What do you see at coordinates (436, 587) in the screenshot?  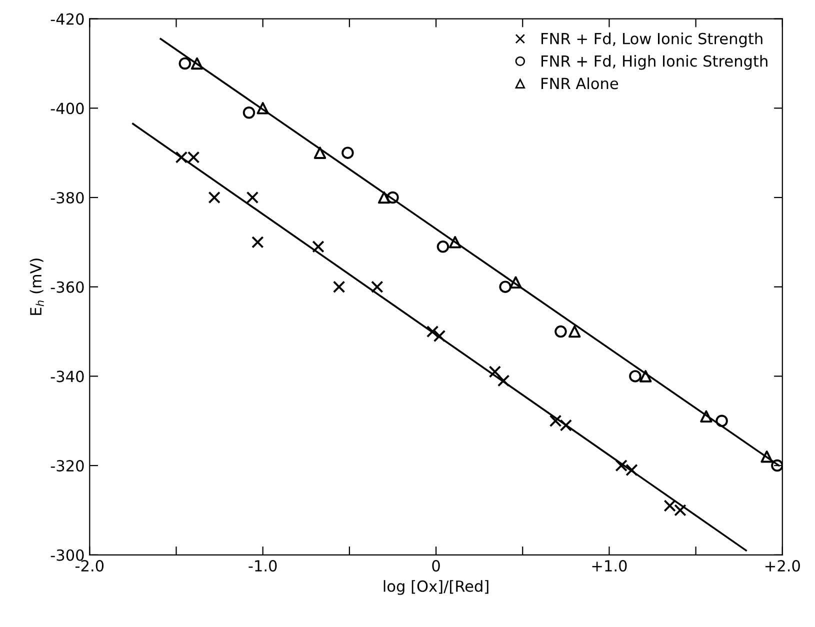 I see `x-axis-title: log [Ox]/[Red]` at bounding box center [436, 587].